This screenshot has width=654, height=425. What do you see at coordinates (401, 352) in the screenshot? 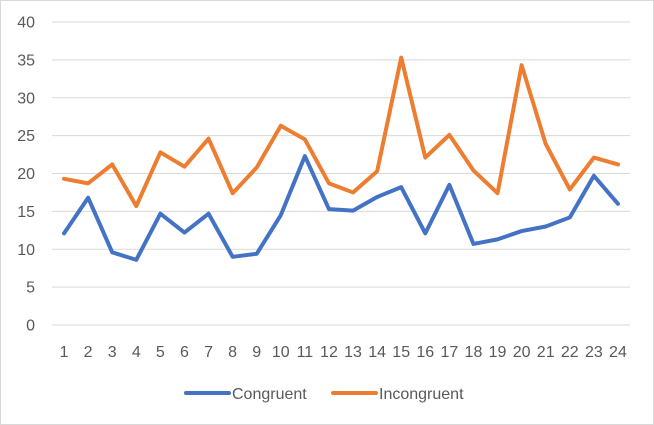
I see `x-tick-label: 15` at bounding box center [401, 352].